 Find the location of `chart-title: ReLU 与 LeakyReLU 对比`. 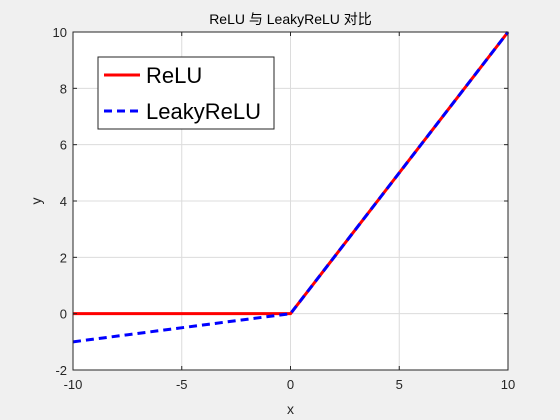

chart-title: ReLU 与 LeakyReLU 对比 is located at coordinates (290, 19).